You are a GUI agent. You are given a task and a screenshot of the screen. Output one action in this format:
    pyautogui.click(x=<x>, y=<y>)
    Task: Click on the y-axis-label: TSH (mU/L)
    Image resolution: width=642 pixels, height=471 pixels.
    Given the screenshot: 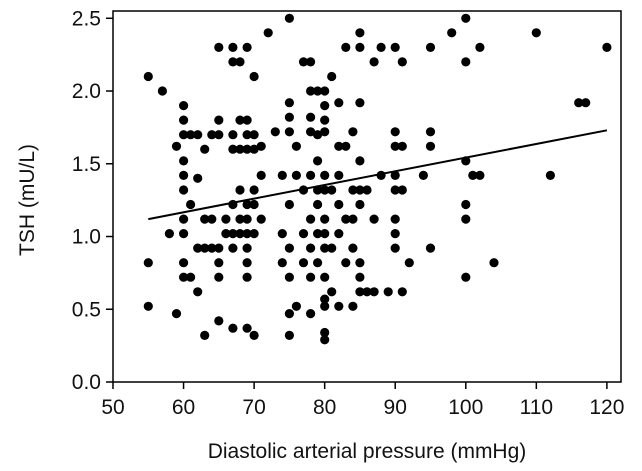 What is the action you would take?
    pyautogui.click(x=27, y=200)
    